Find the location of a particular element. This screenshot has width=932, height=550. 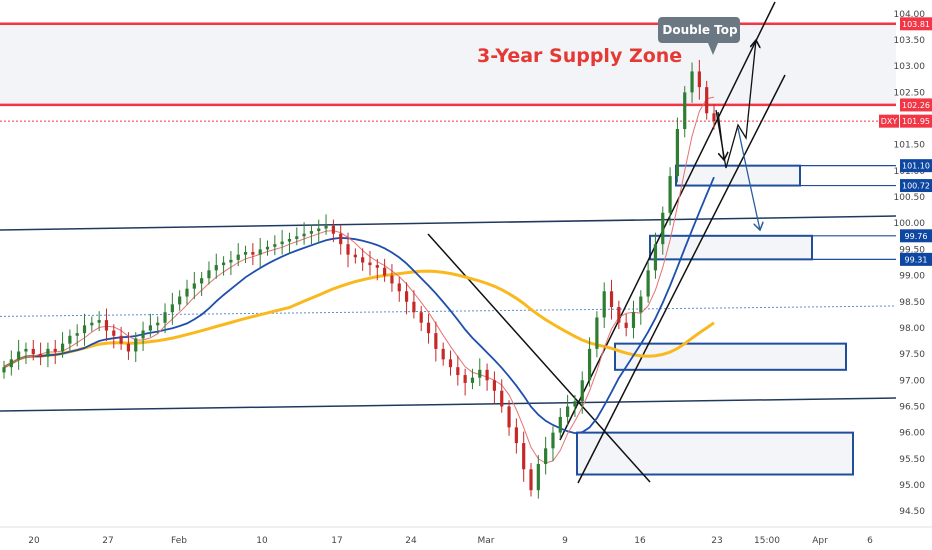

price-tick-label: 99.50 is located at coordinates (912, 250).